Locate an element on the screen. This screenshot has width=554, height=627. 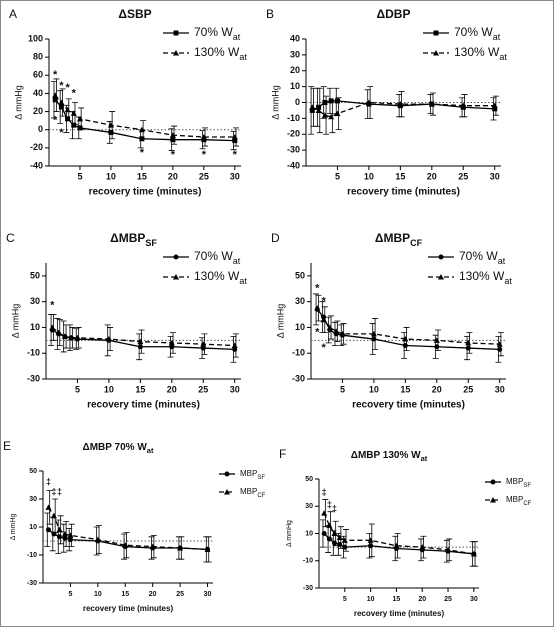
x-tick-label: 20 is located at coordinates (422, 599).